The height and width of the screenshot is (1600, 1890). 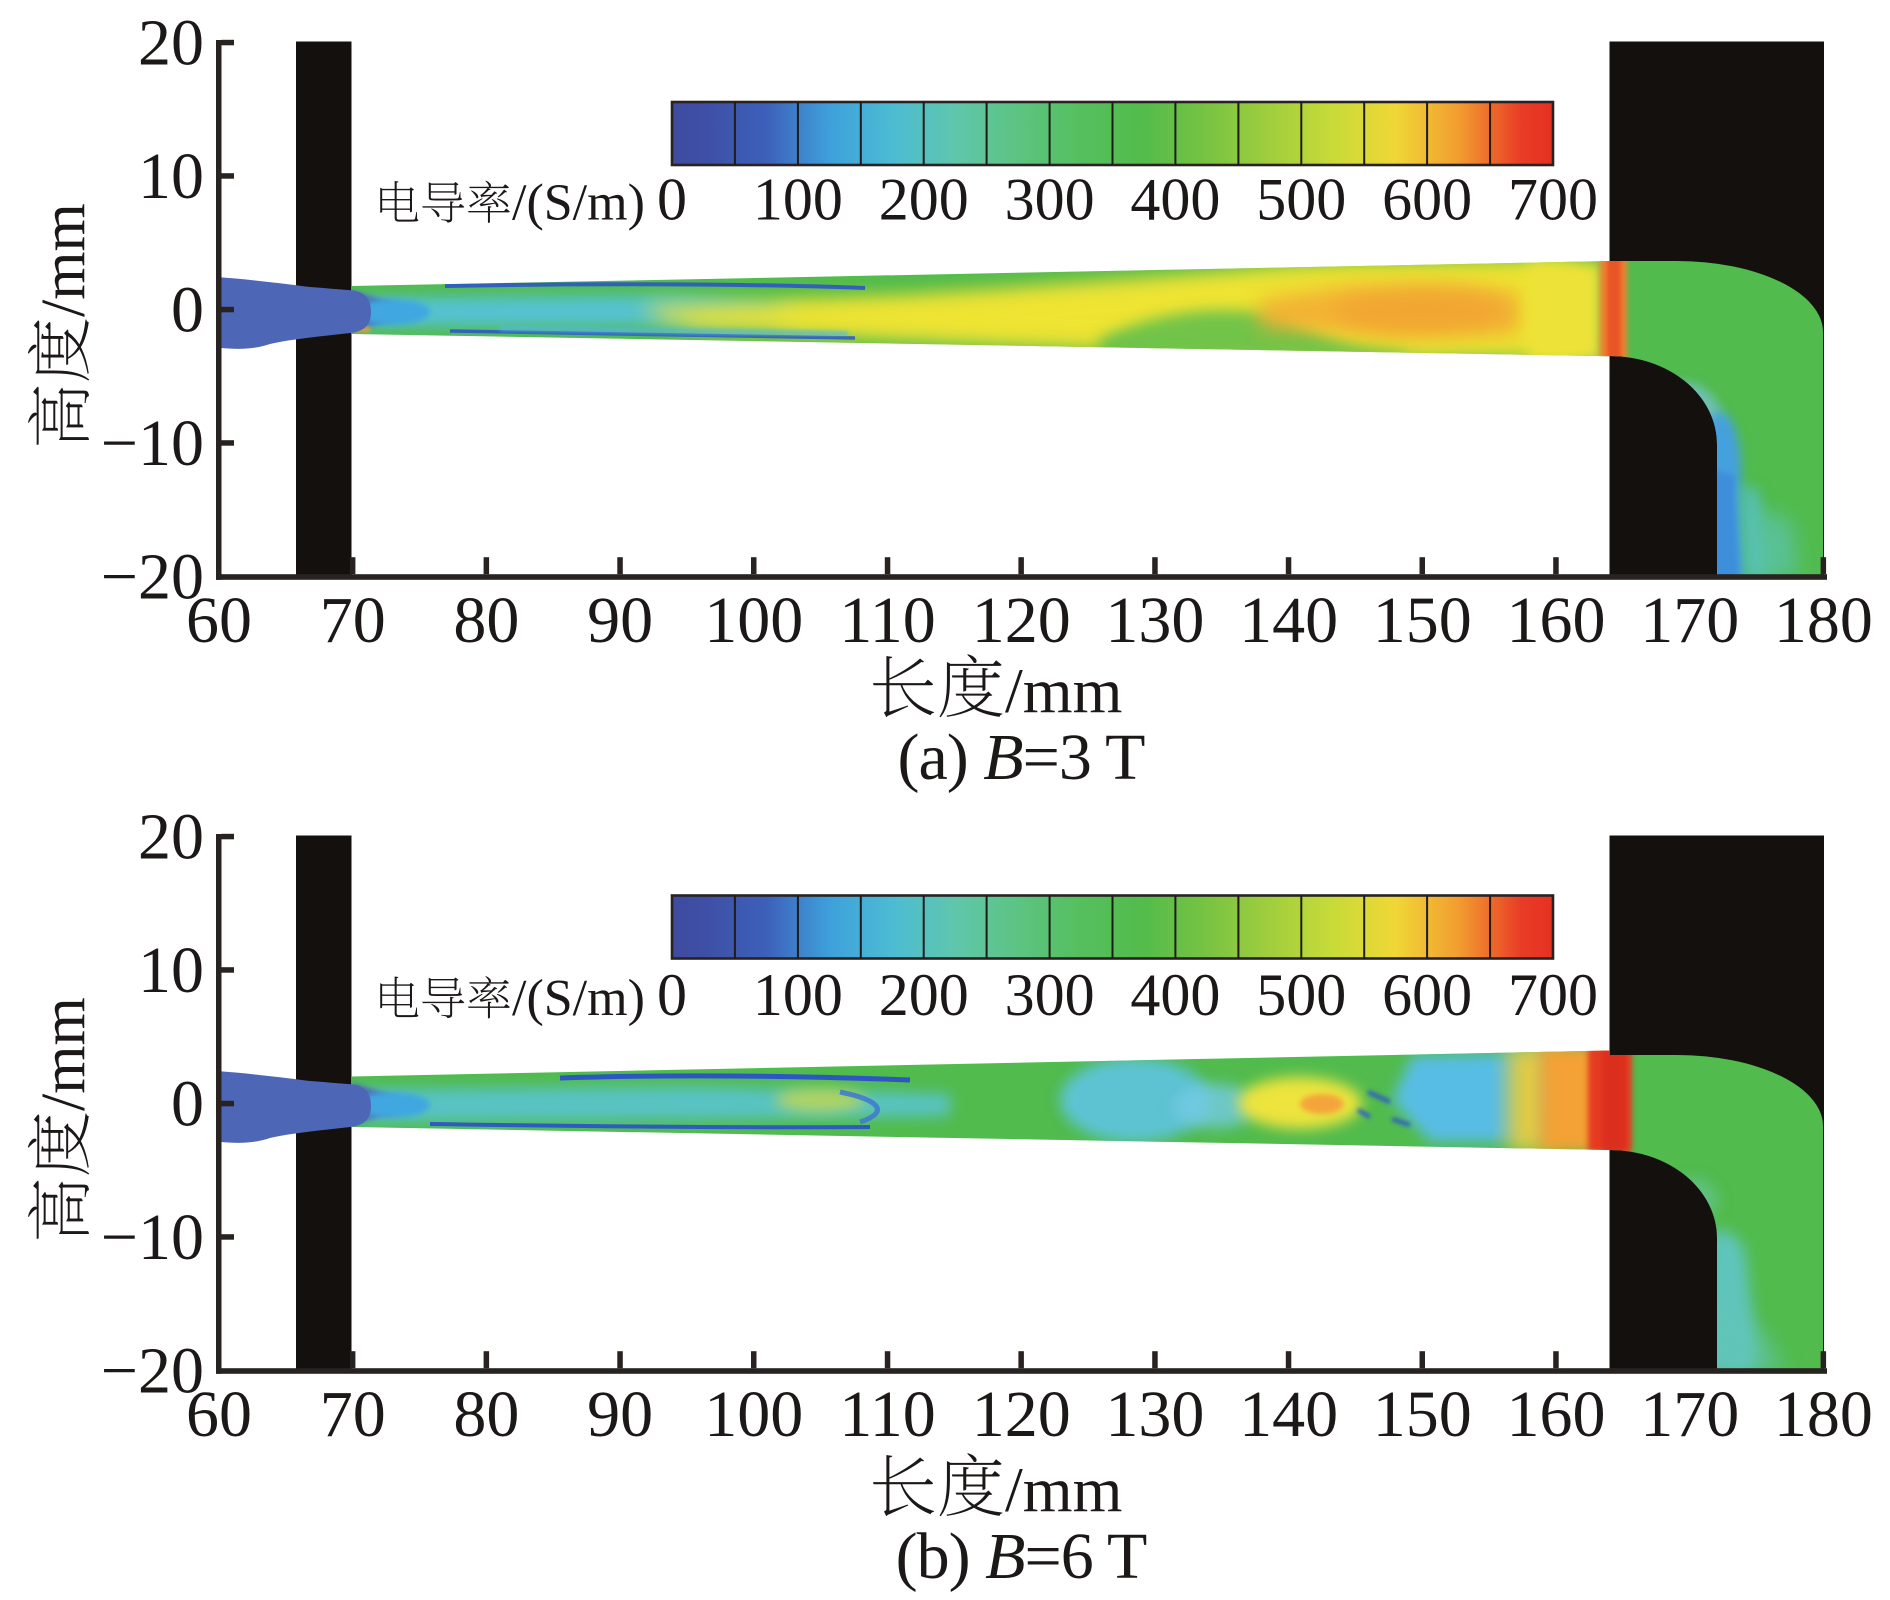 What do you see at coordinates (1022, 757) in the screenshot?
I see `svg-text: (a) B=3 T` at bounding box center [1022, 757].